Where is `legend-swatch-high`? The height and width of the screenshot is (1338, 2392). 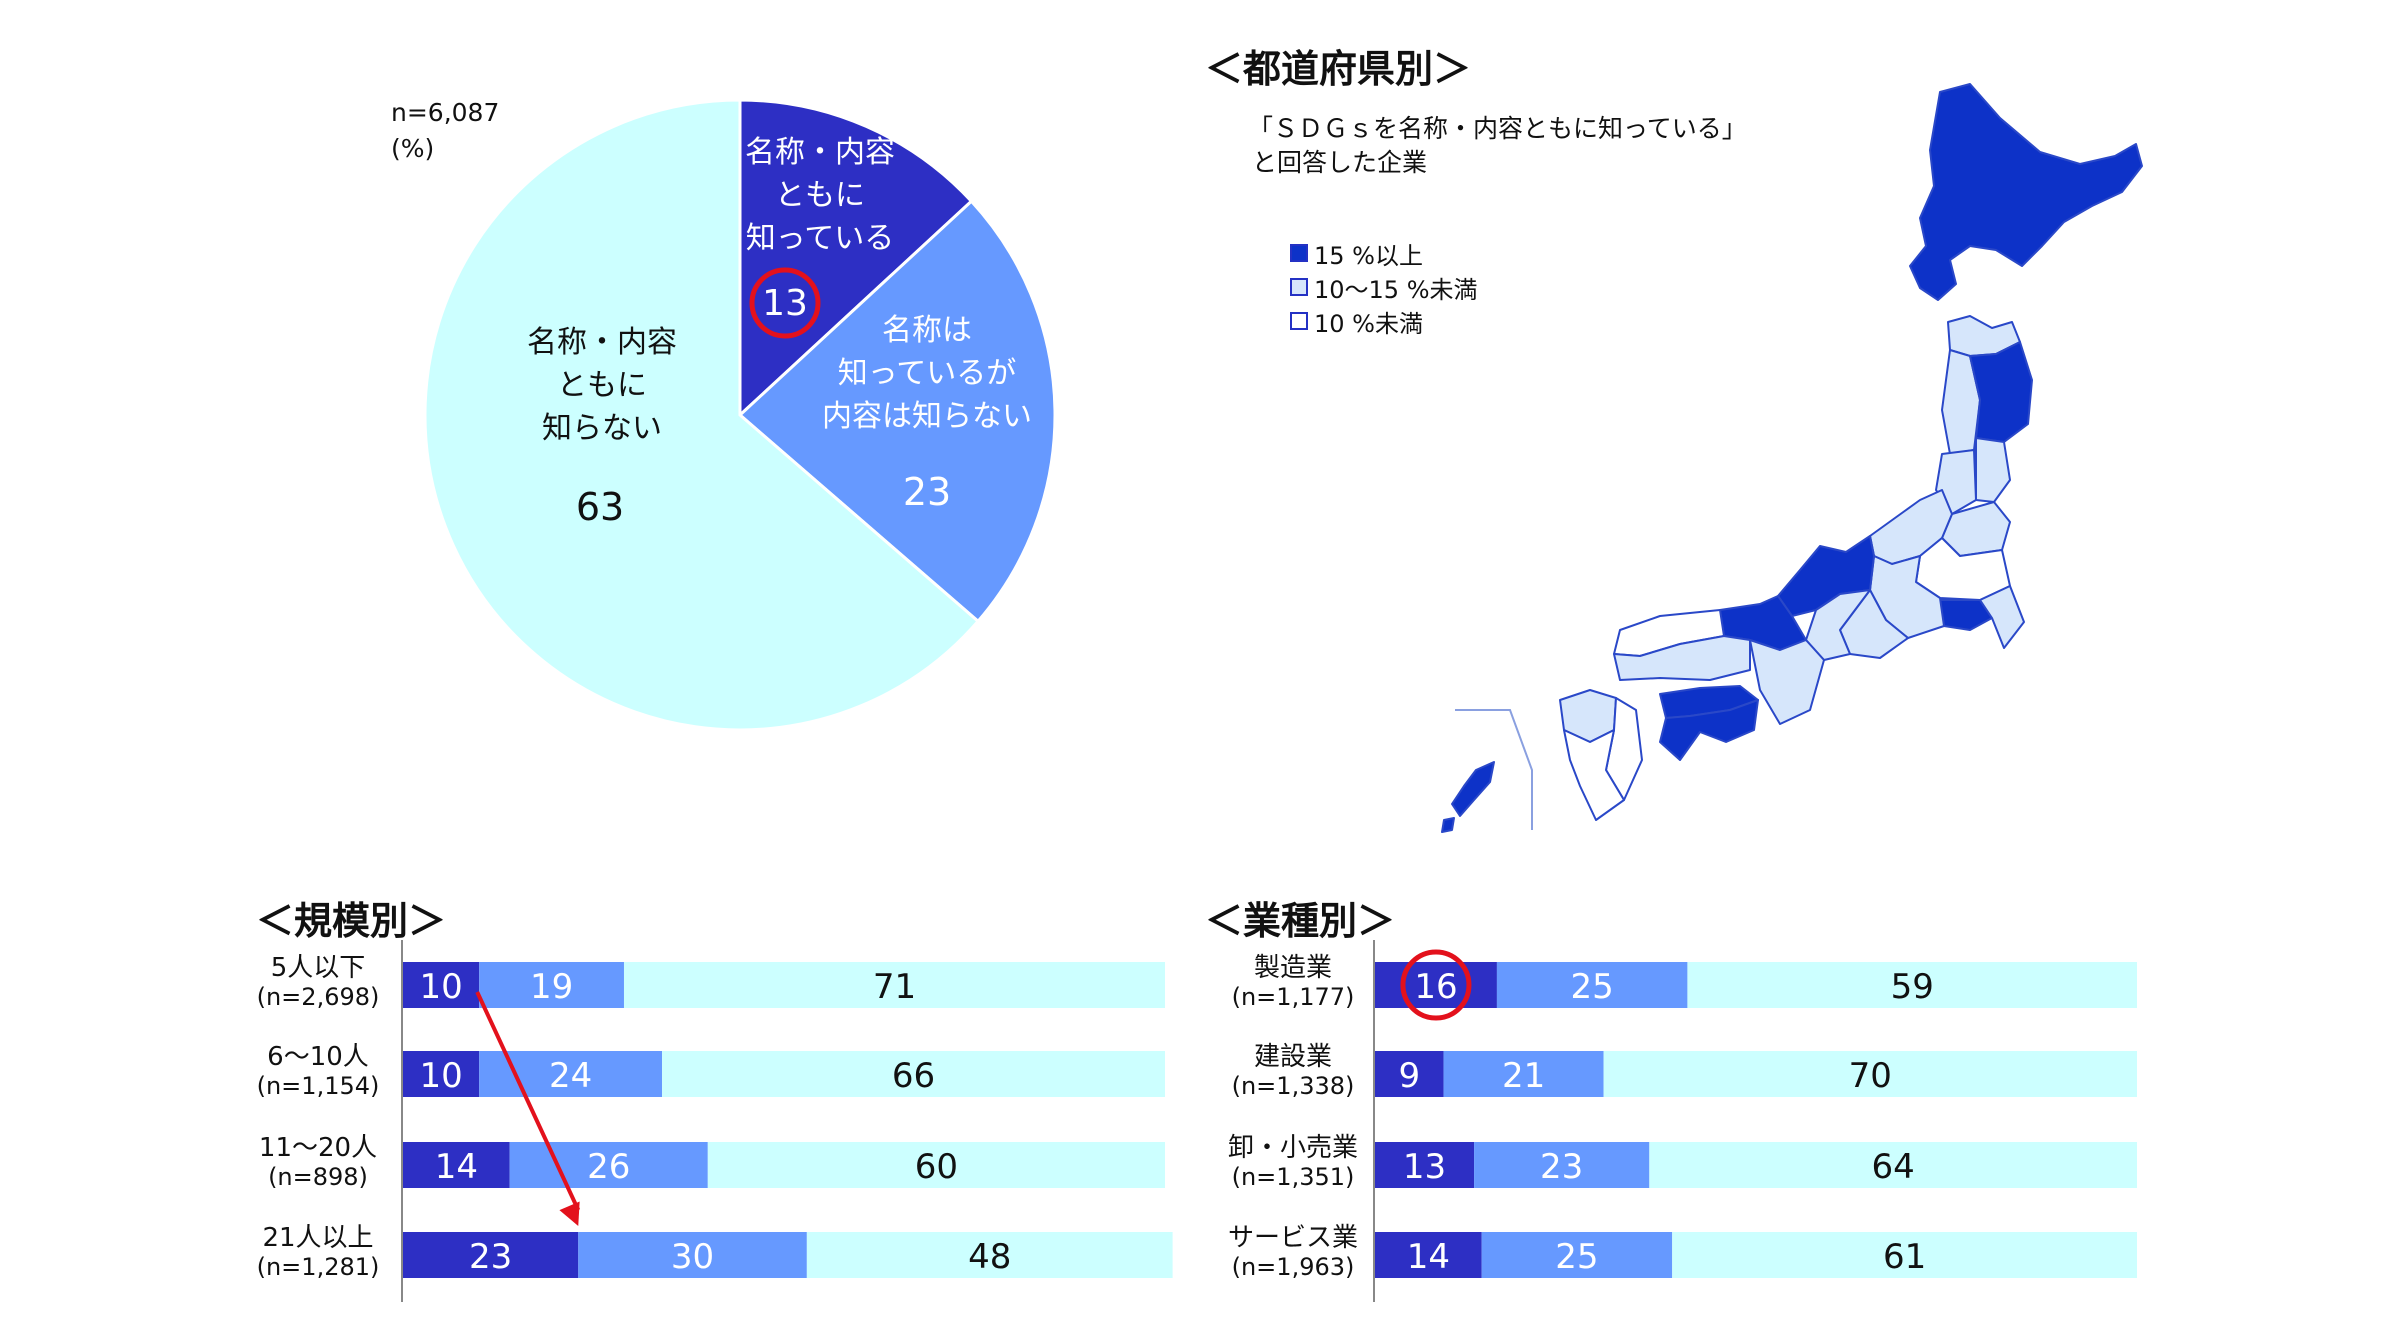
legend-swatch-high is located at coordinates (1299, 253).